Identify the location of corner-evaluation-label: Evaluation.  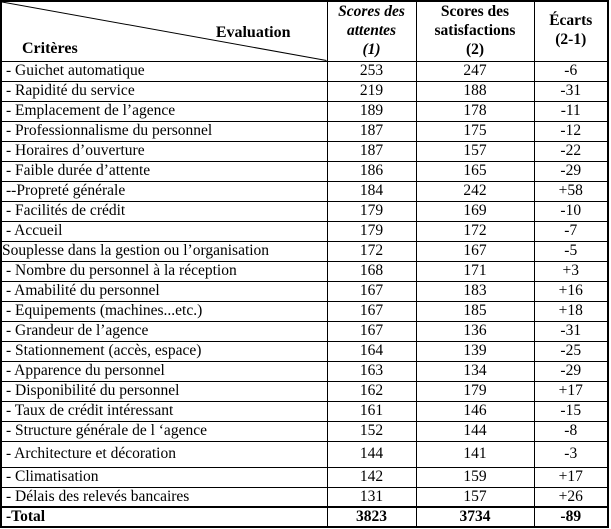
(253, 32).